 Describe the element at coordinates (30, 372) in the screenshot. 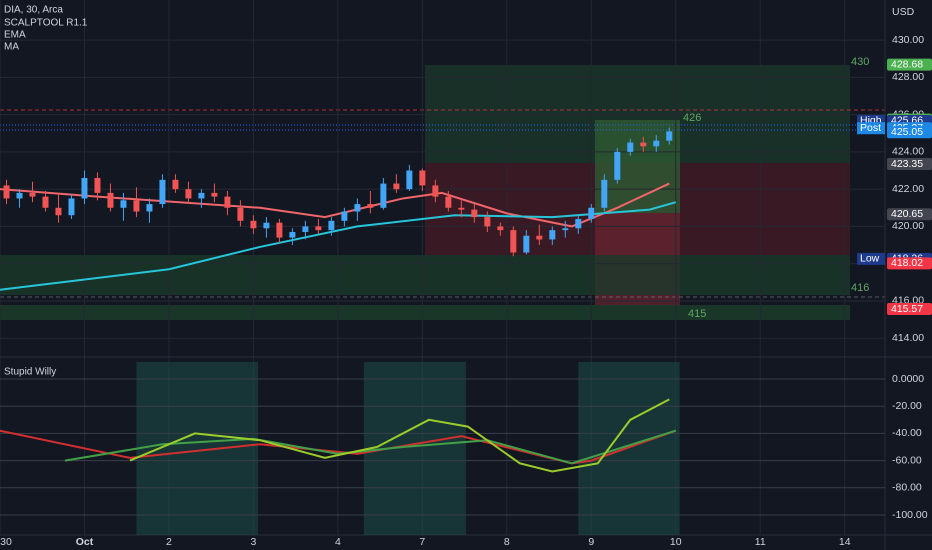

I see `oscillator-title: Stupid Willy` at that location.